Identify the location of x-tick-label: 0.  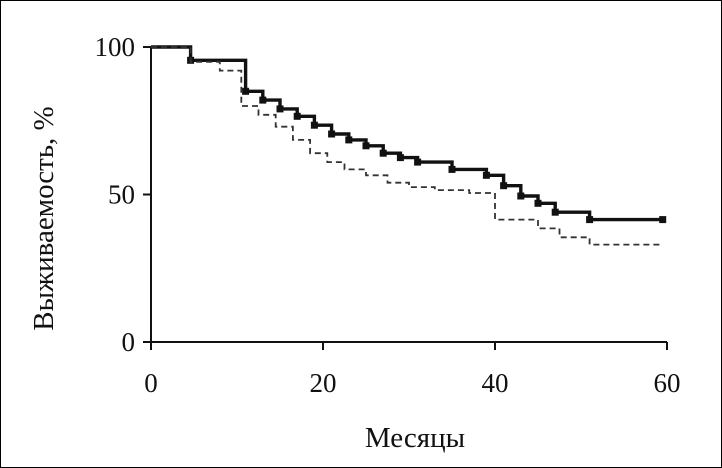
(151, 383).